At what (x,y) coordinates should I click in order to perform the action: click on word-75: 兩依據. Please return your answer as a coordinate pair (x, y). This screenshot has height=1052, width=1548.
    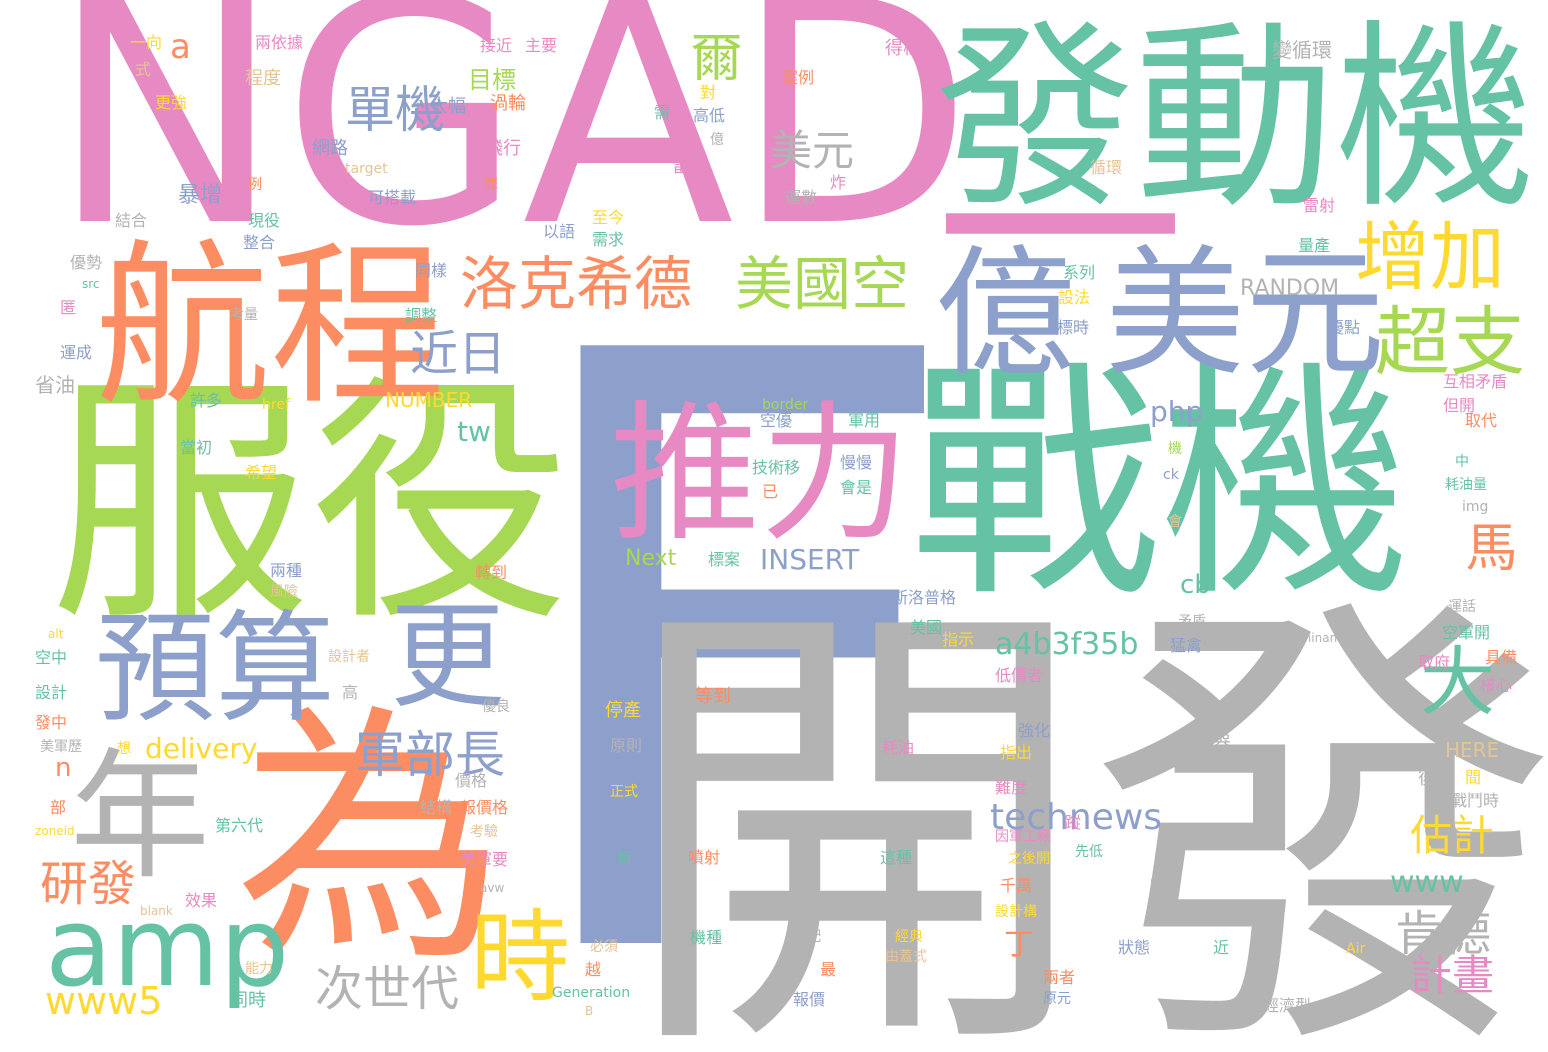
    Looking at the image, I should click on (279, 42).